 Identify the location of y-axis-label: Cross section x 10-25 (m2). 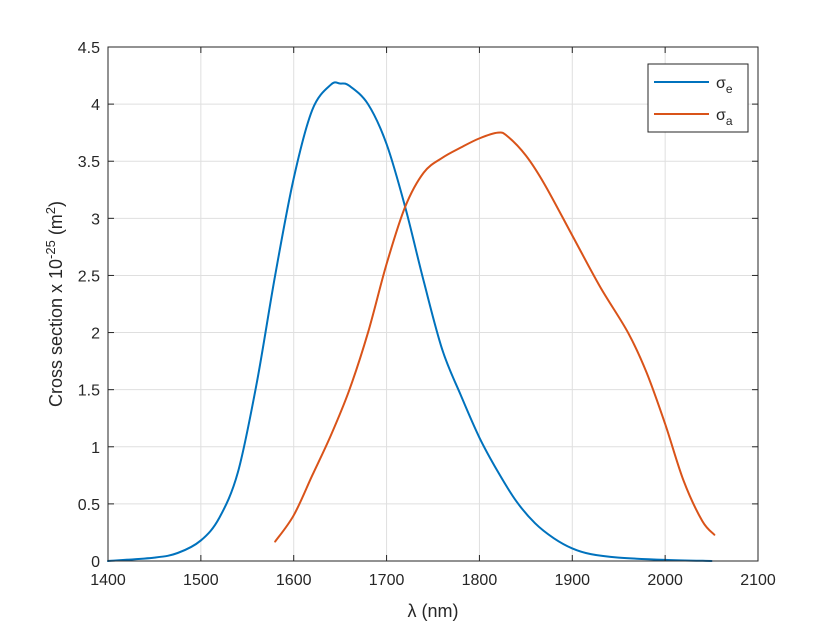
(54, 304).